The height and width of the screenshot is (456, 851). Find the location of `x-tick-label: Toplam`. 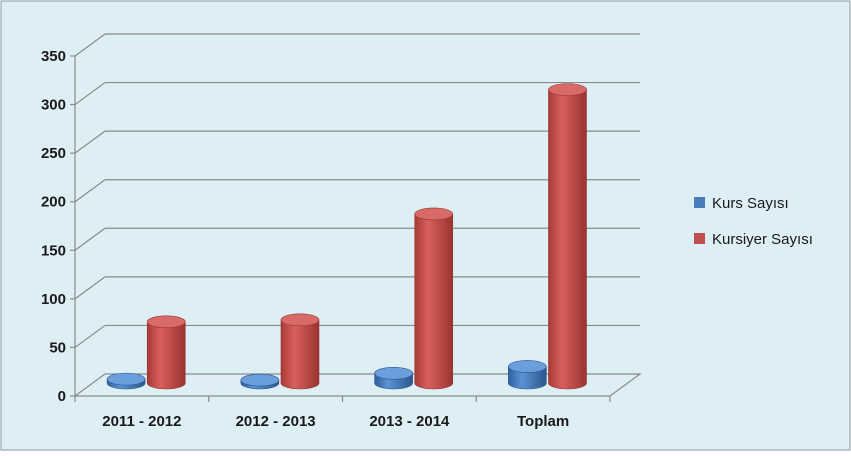

x-tick-label: Toplam is located at coordinates (543, 421).